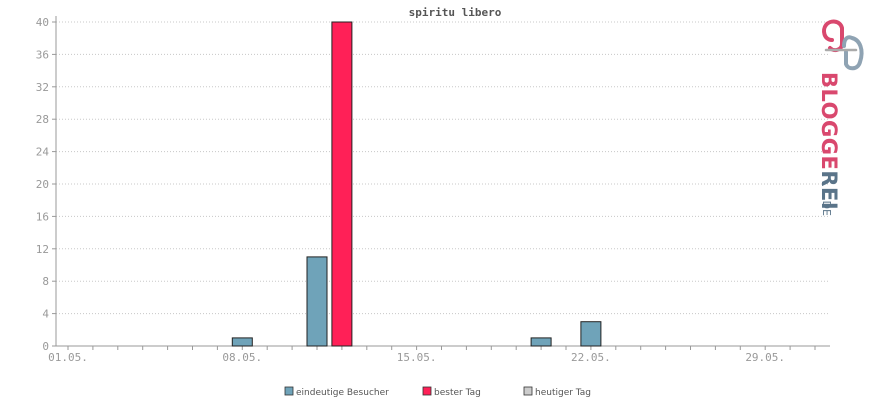 The image size is (870, 400). I want to click on y-tick-label: 40, so click(42, 22).